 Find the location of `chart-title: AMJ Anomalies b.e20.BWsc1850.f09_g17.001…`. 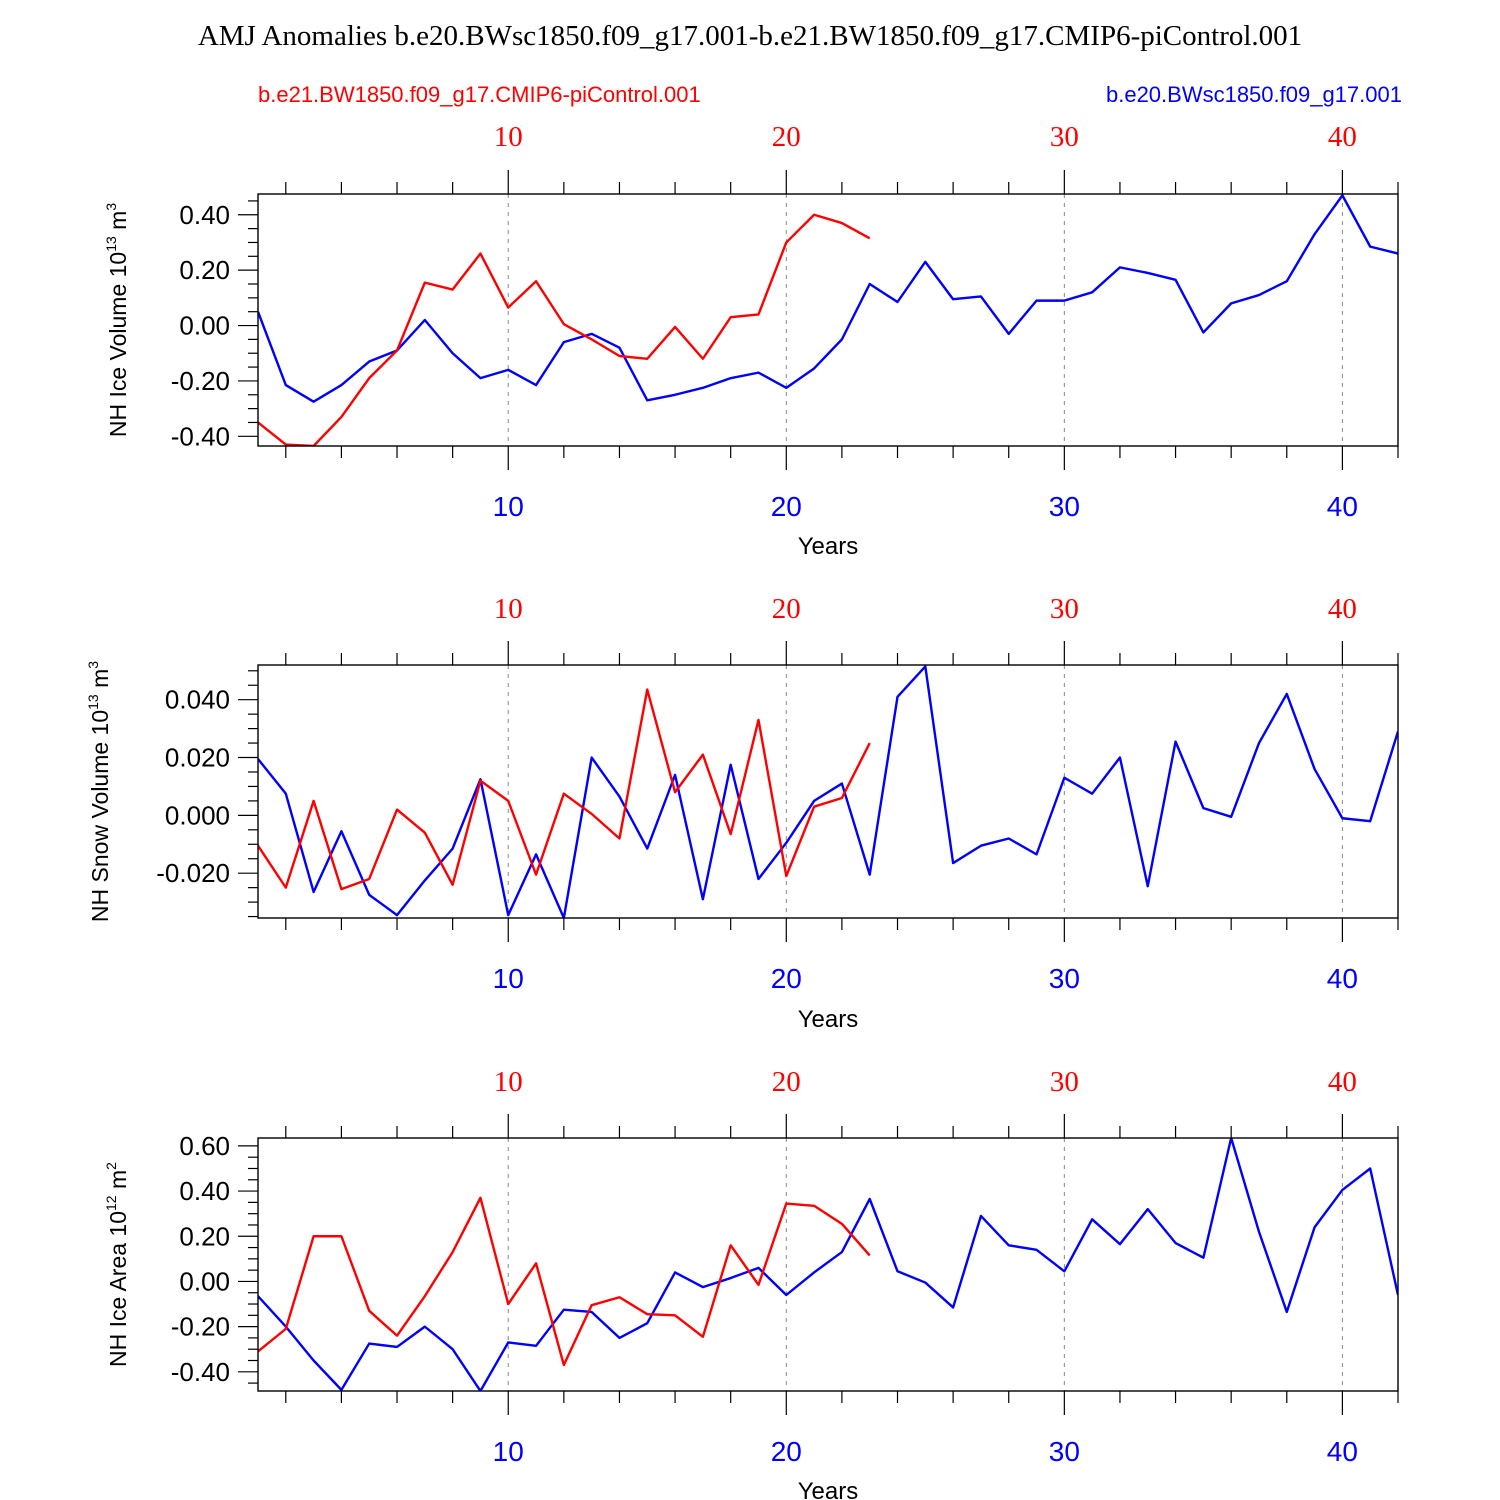

chart-title: AMJ Anomalies b.e20.BWsc1850.f09_g17.001… is located at coordinates (750, 36).